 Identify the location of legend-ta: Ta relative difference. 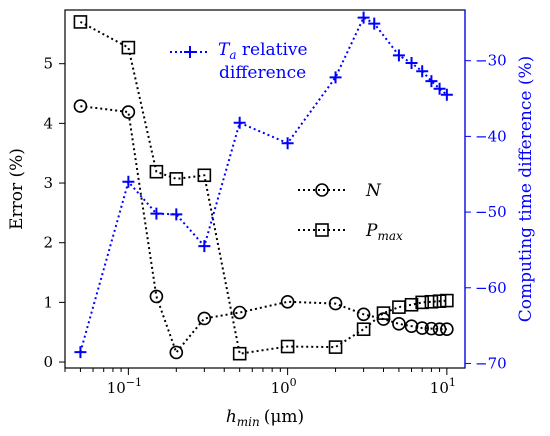
(239, 61).